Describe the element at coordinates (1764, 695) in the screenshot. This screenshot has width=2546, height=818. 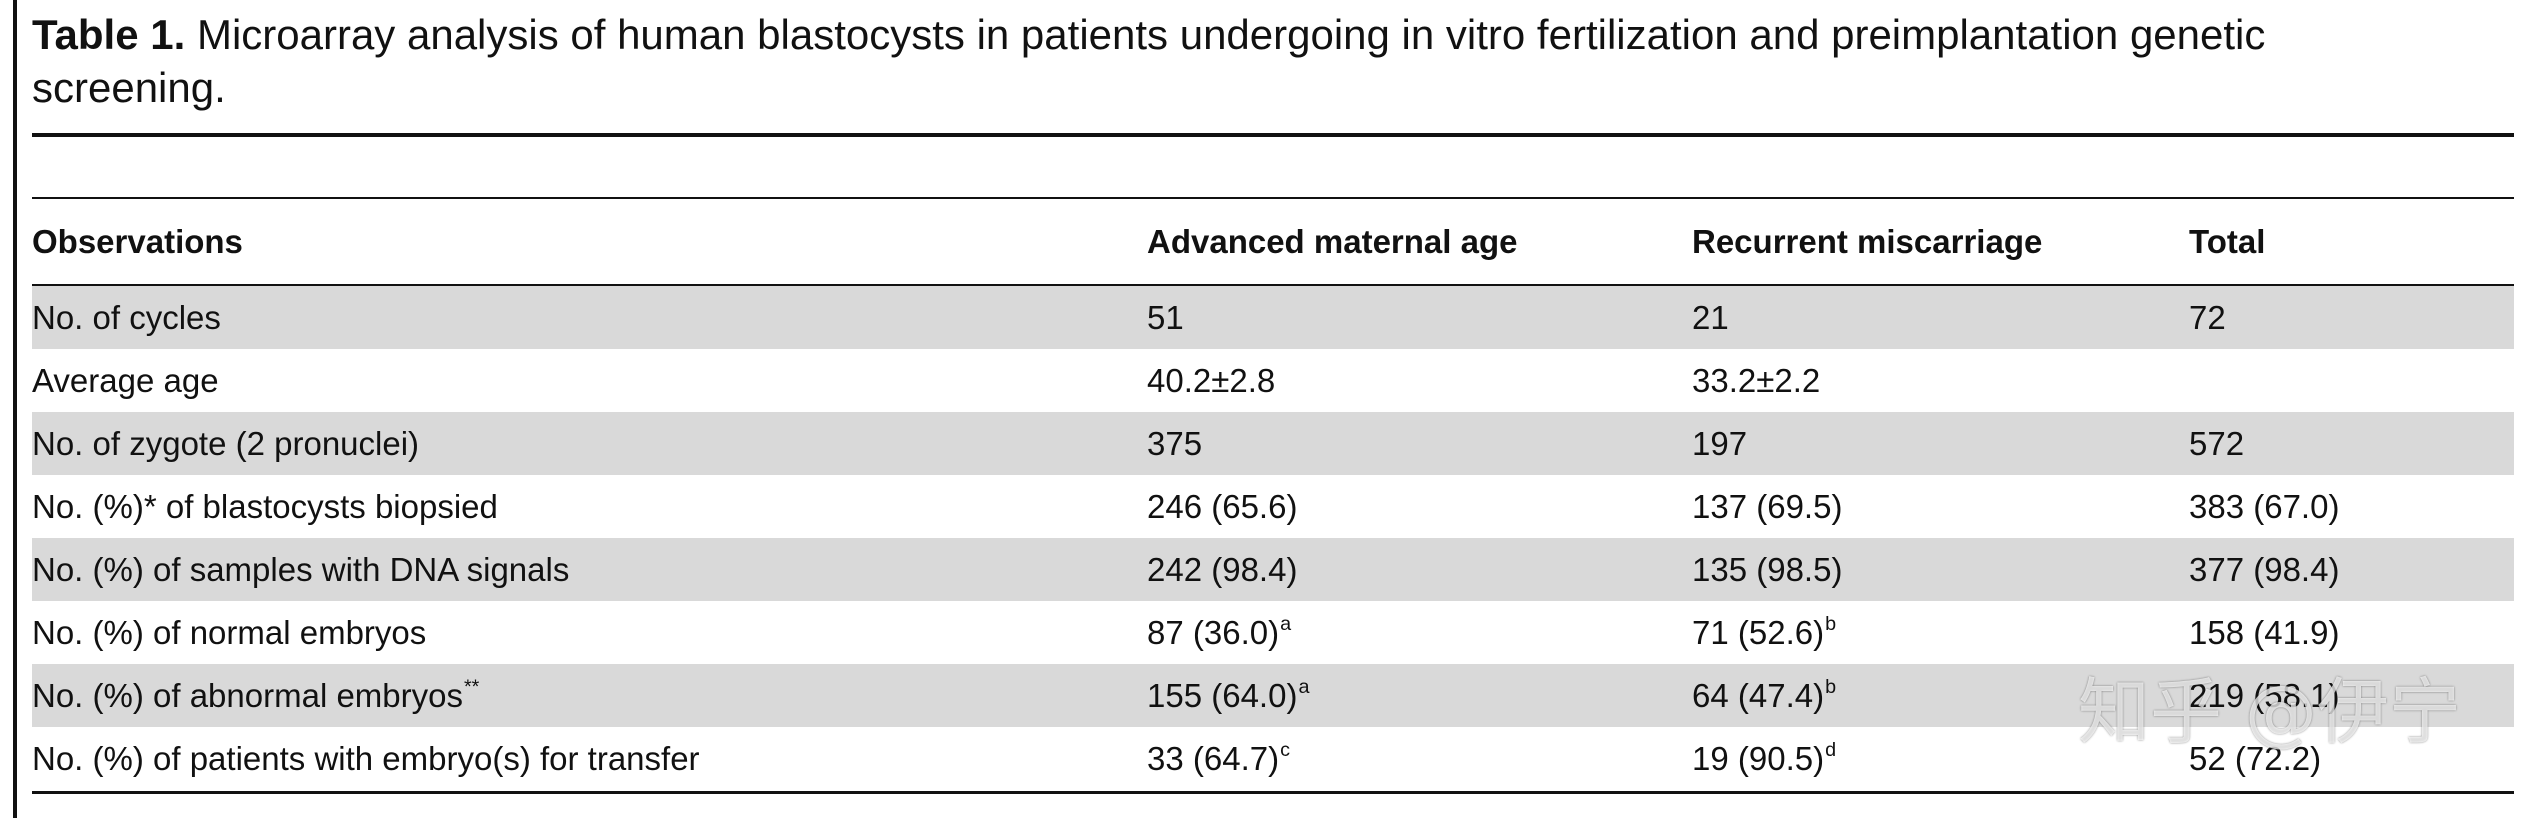
I see `table-cell: 64 (47.4)b` at that location.